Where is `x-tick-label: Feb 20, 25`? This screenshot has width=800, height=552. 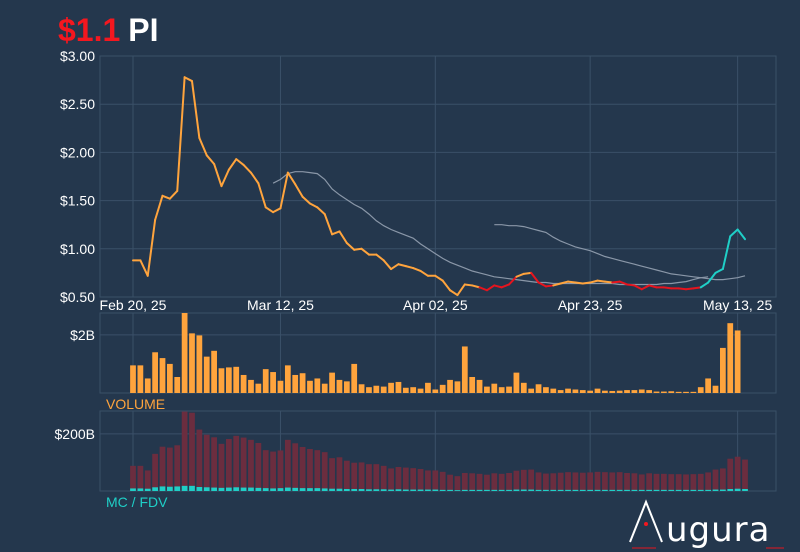
x-tick-label: Feb 20, 25 is located at coordinates (133, 305).